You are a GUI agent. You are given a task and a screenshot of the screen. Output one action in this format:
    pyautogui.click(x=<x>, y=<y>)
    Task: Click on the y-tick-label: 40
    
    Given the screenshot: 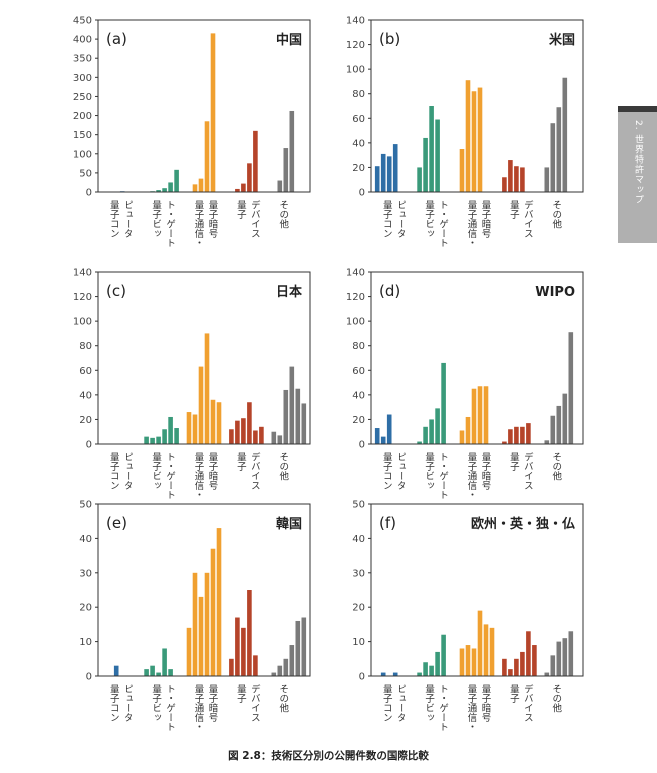 What is the action you would take?
    pyautogui.click(x=85, y=539)
    